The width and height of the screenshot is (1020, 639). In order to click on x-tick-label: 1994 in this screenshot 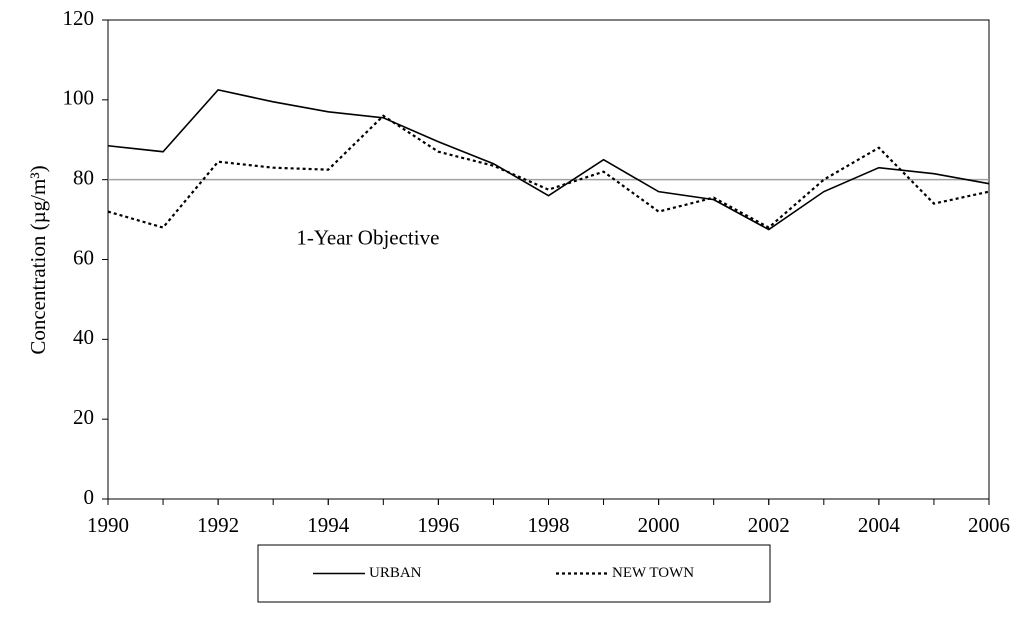, I will do `click(328, 525)`.